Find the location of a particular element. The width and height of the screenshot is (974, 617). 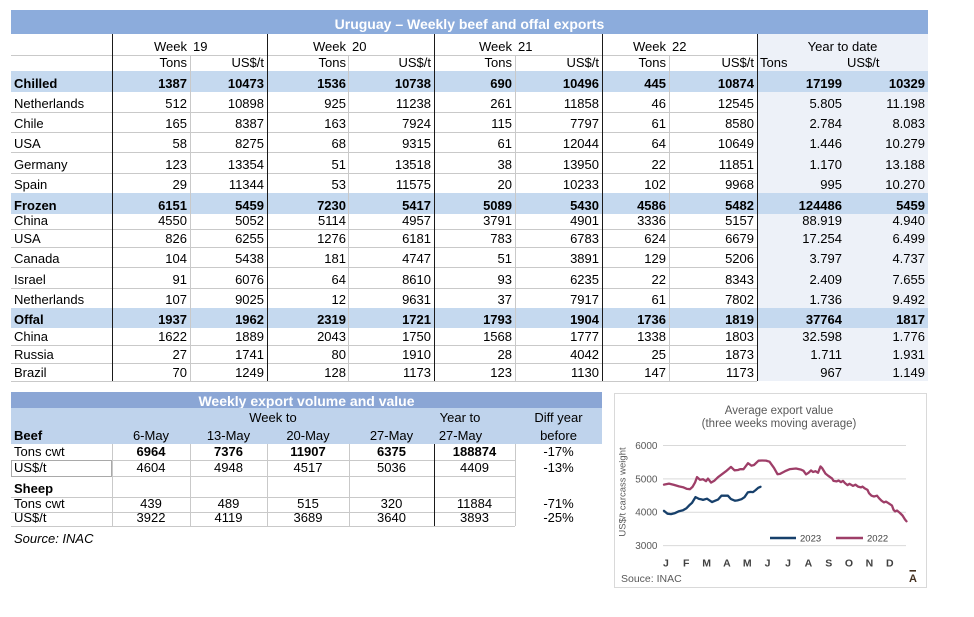

svg-text: 4000 is located at coordinates (646, 513).